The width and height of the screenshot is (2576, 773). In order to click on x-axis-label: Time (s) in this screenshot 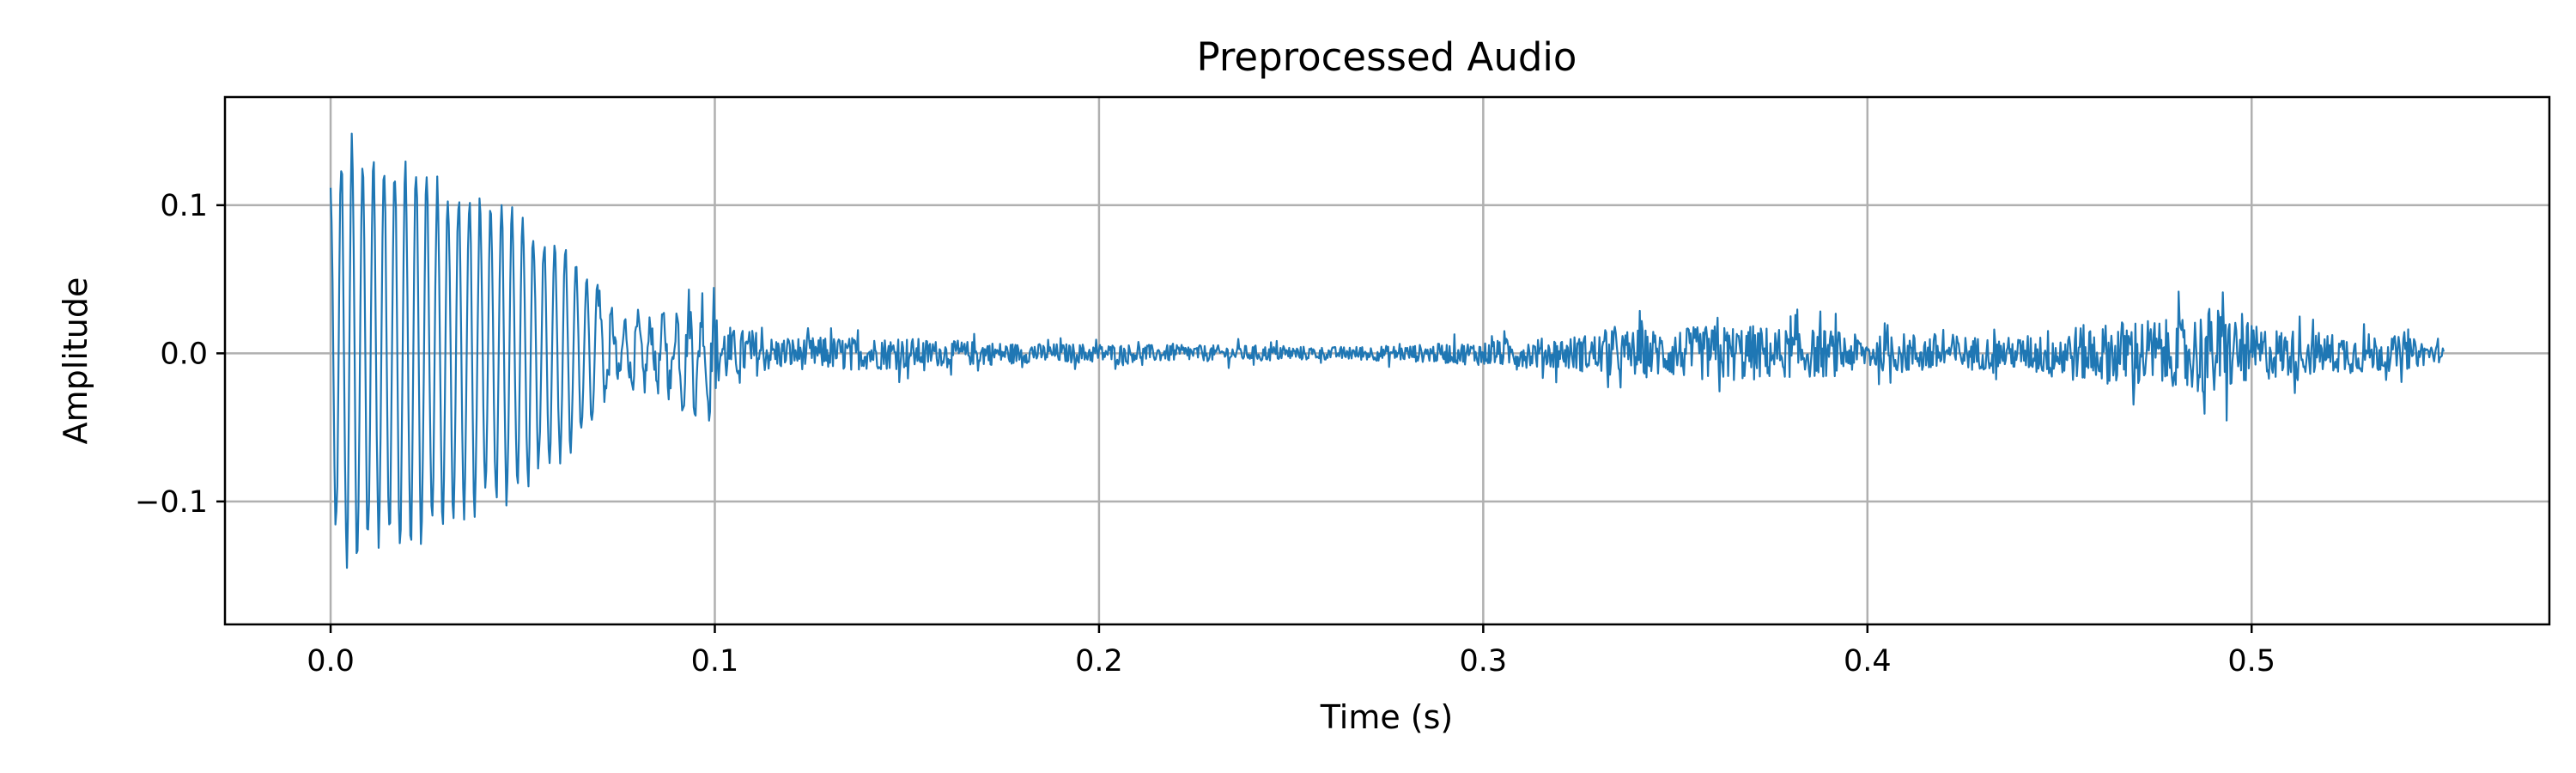, I will do `click(1387, 717)`.